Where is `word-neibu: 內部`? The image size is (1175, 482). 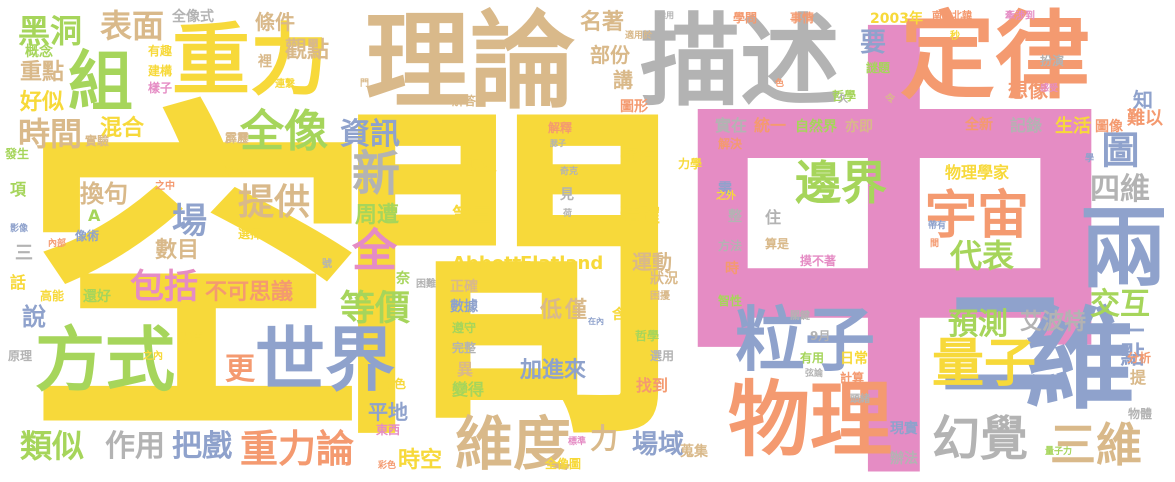 word-neibu: 內部 is located at coordinates (57, 244).